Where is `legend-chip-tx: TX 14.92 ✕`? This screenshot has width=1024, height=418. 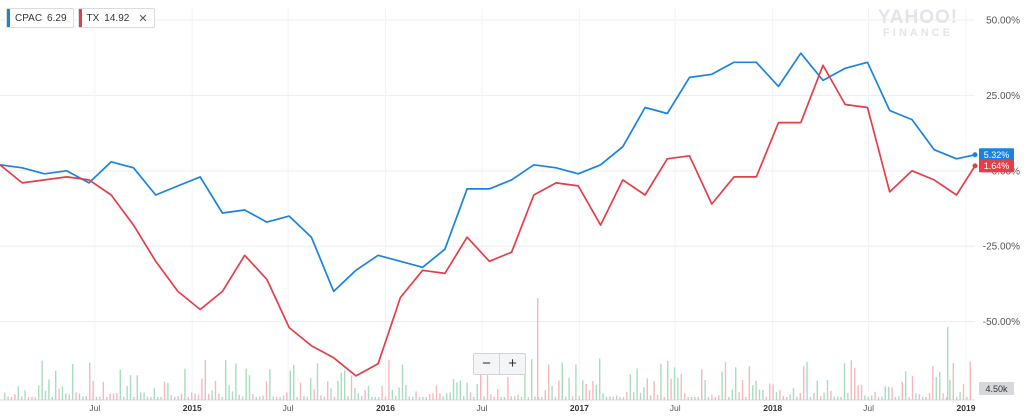
legend-chip-tx: TX 14.92 ✕ is located at coordinates (116, 18).